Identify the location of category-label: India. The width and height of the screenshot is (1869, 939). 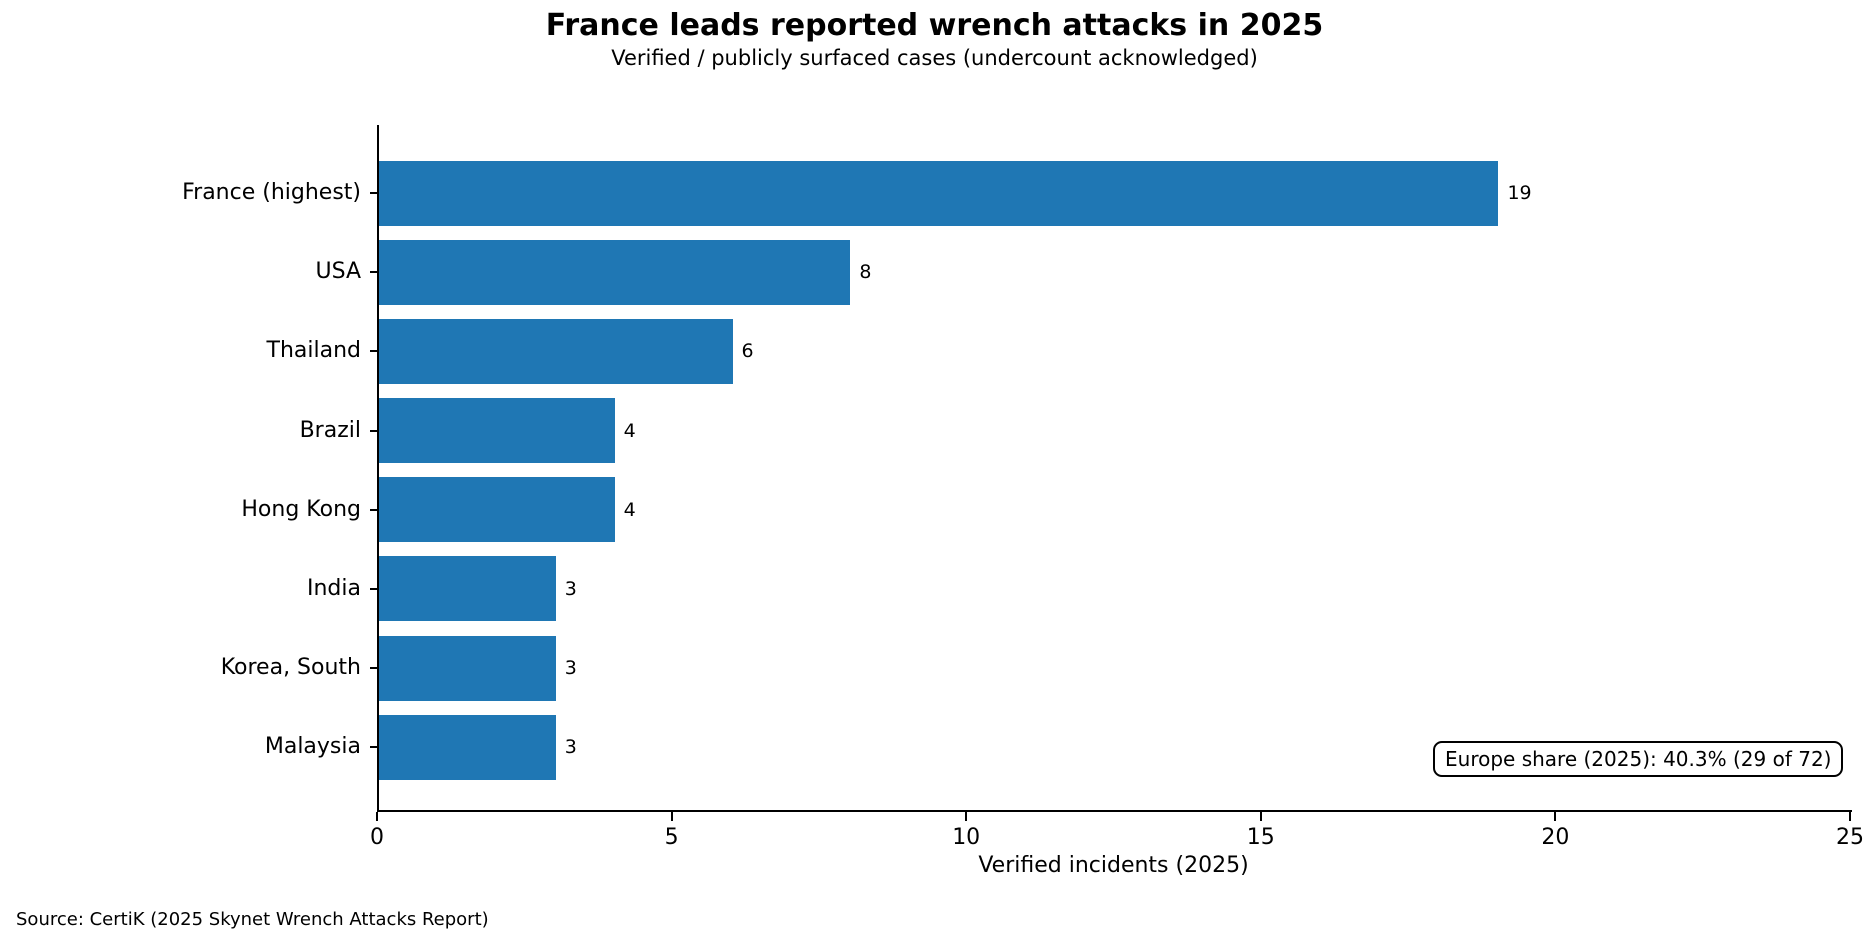
(334, 588).